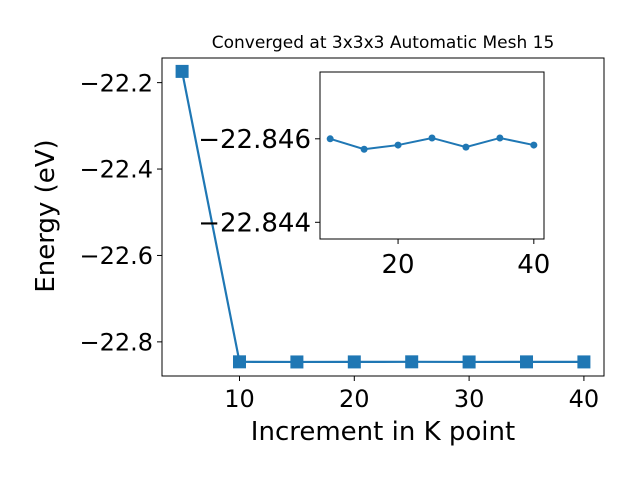 This screenshot has width=640, height=480. What do you see at coordinates (383, 43) in the screenshot?
I see `chart-title: Converged at 3x3x3 Automatic Mesh 15` at bounding box center [383, 43].